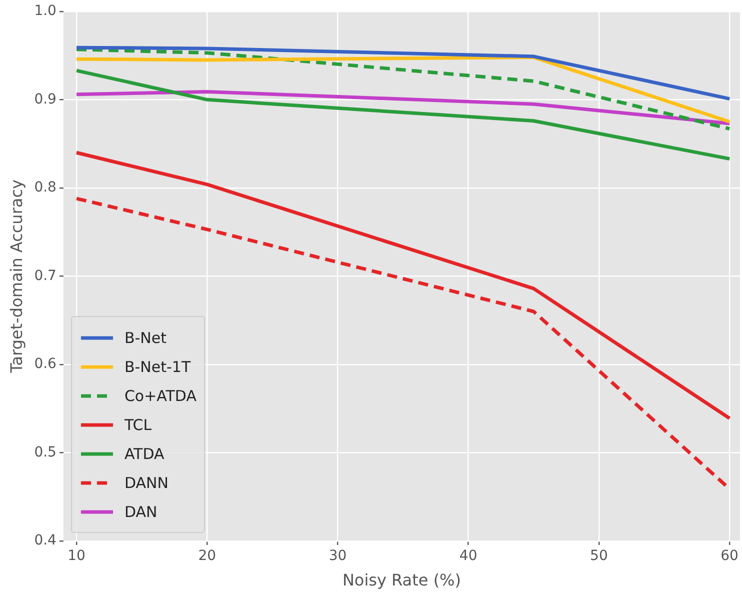  I want to click on legend-label: TCL, so click(138, 425).